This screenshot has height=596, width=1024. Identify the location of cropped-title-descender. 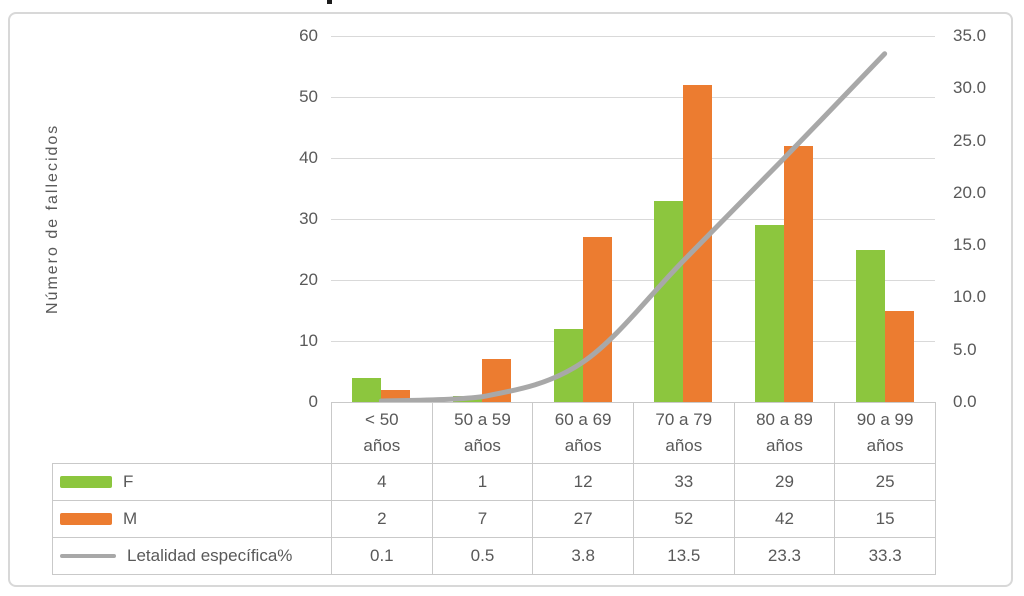
(329, 2).